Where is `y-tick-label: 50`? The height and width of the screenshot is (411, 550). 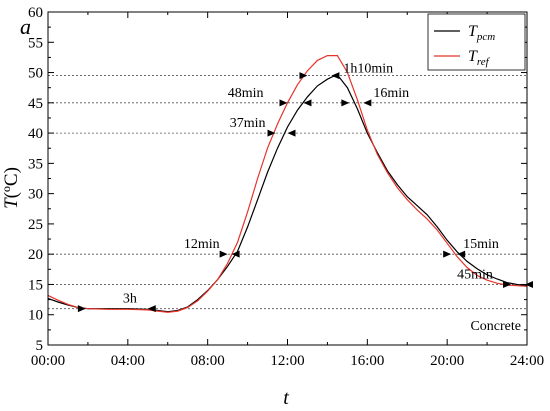
y-tick-label: 50 is located at coordinates (35, 74).